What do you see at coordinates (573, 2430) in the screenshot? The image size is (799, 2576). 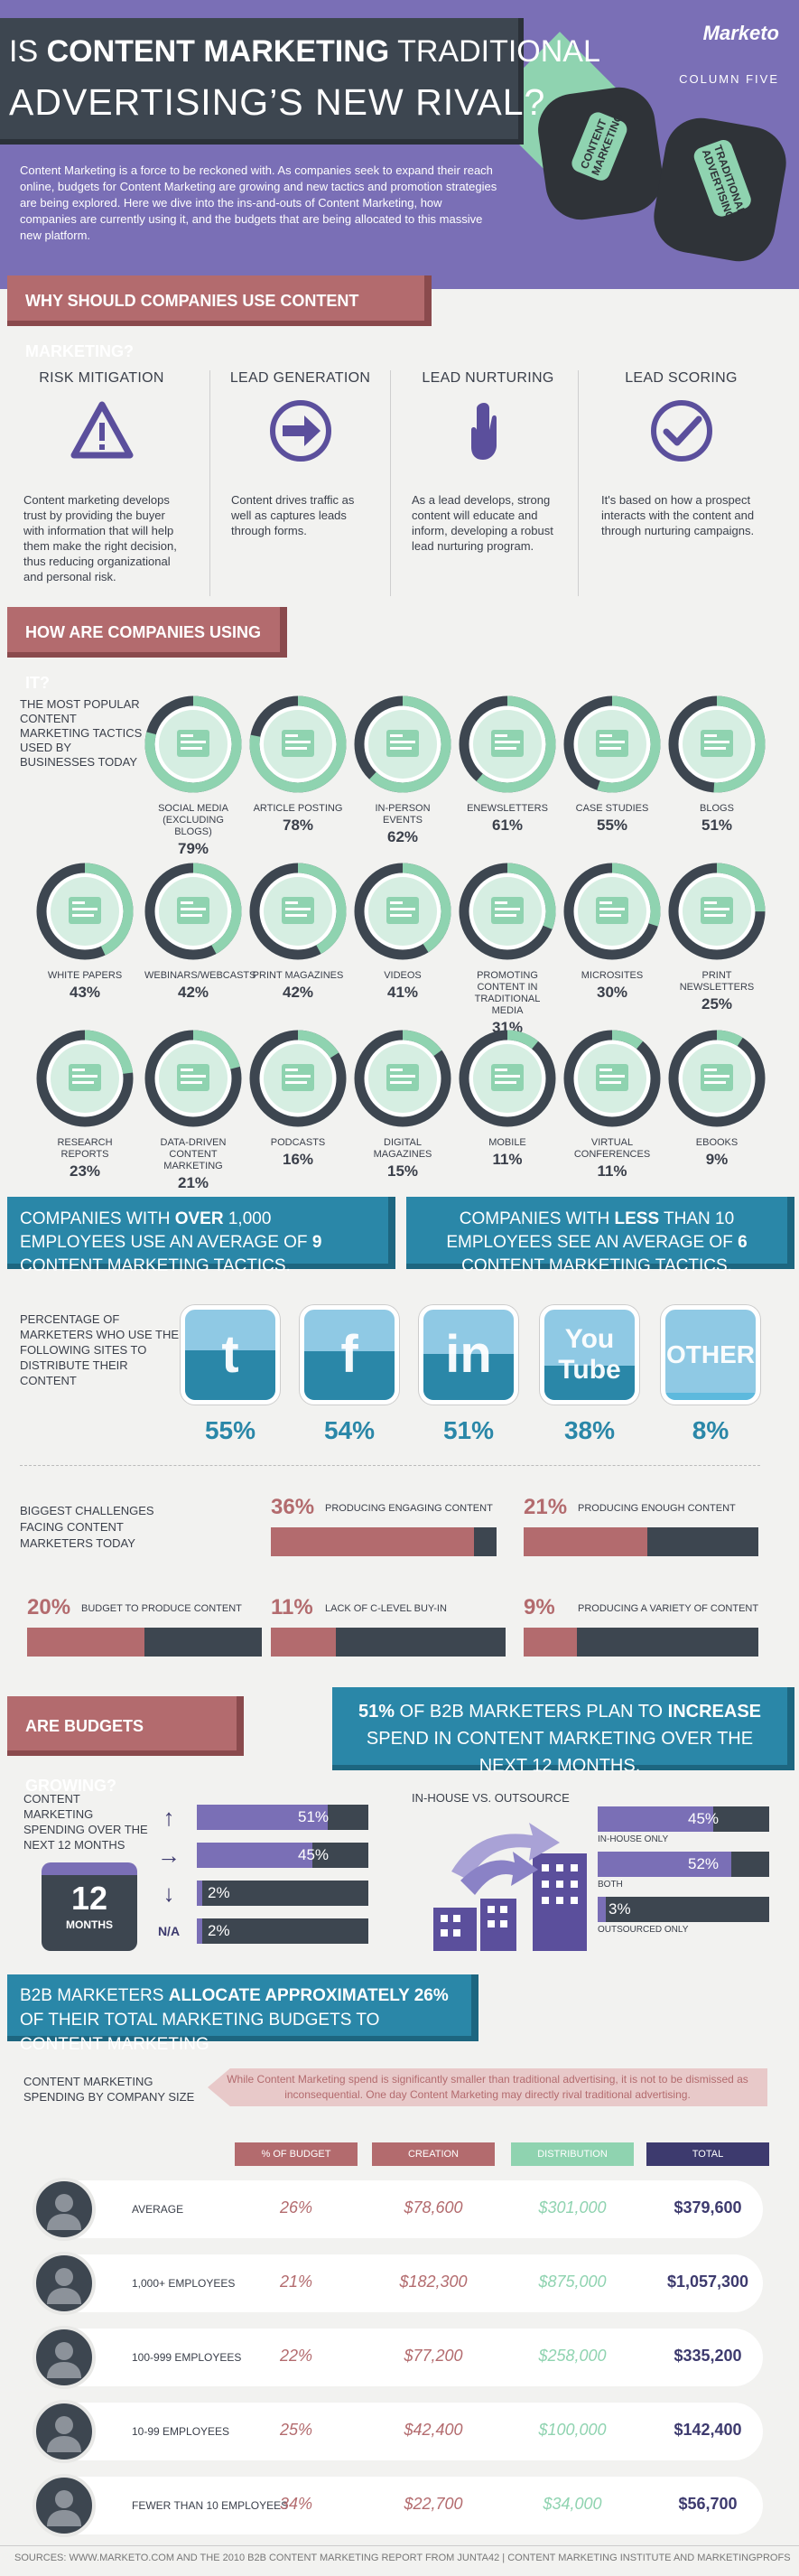 I see `table-cell-distribution: $100,000` at bounding box center [573, 2430].